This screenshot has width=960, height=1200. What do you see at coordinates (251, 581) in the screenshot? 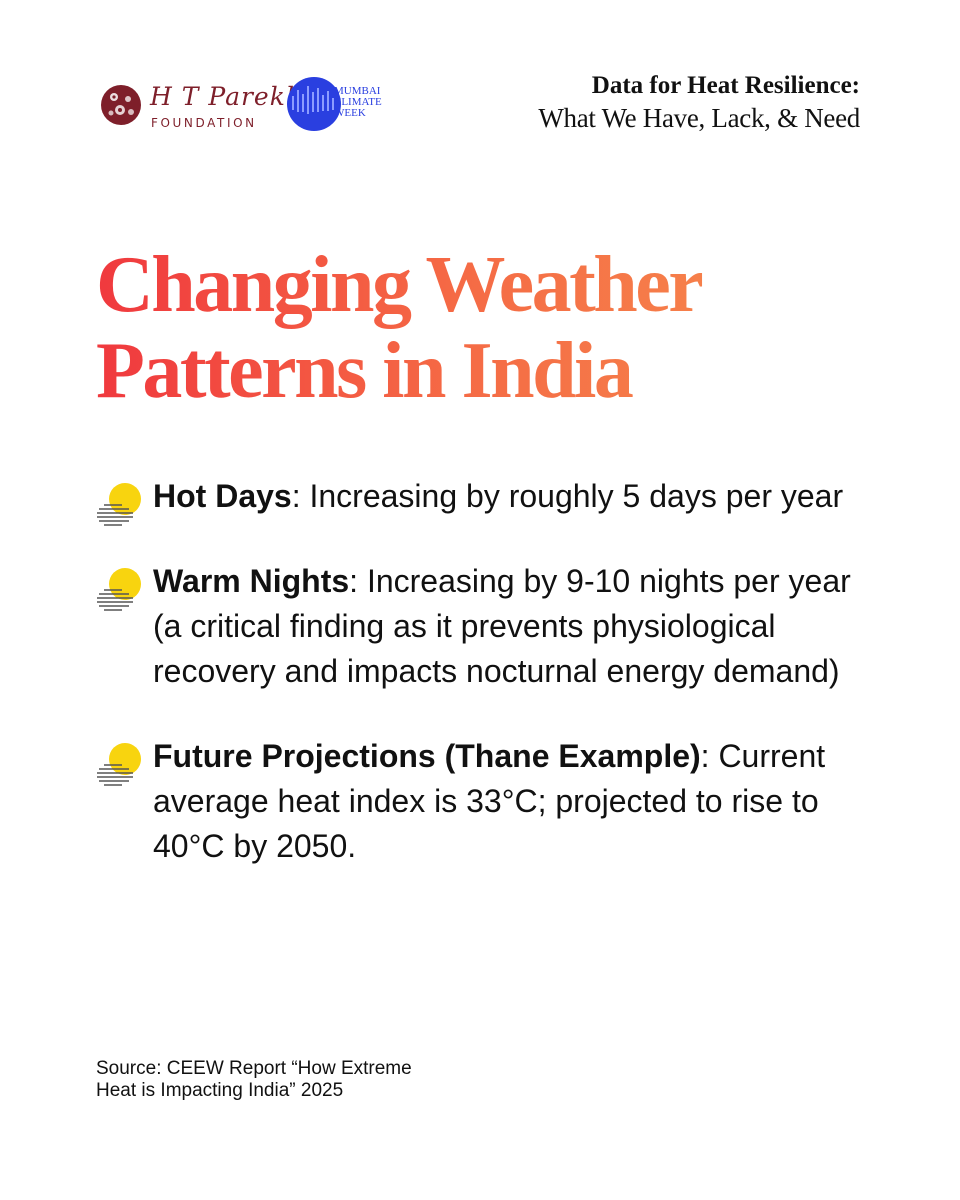
I see `bullet-term: Warm Nights` at bounding box center [251, 581].